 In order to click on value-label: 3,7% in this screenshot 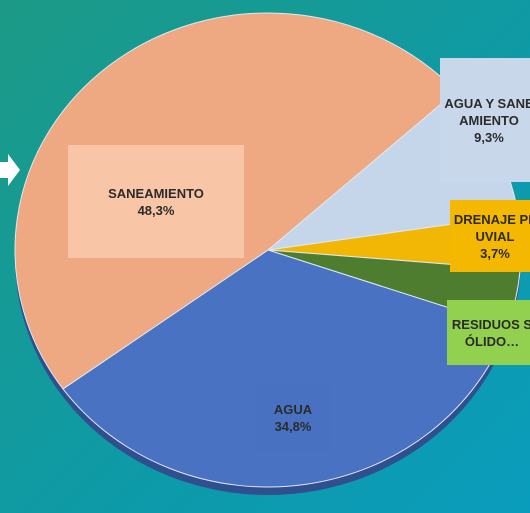, I will do `click(495, 253)`.